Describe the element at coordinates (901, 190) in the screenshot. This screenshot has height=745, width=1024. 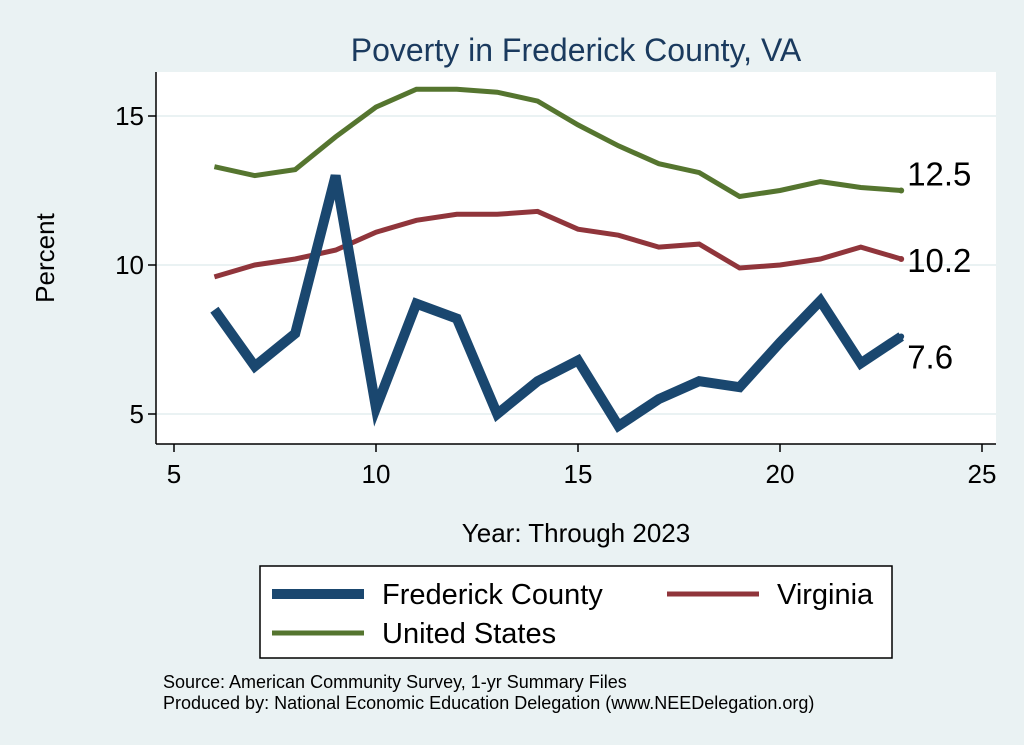
I see `end-point-united-states` at that location.